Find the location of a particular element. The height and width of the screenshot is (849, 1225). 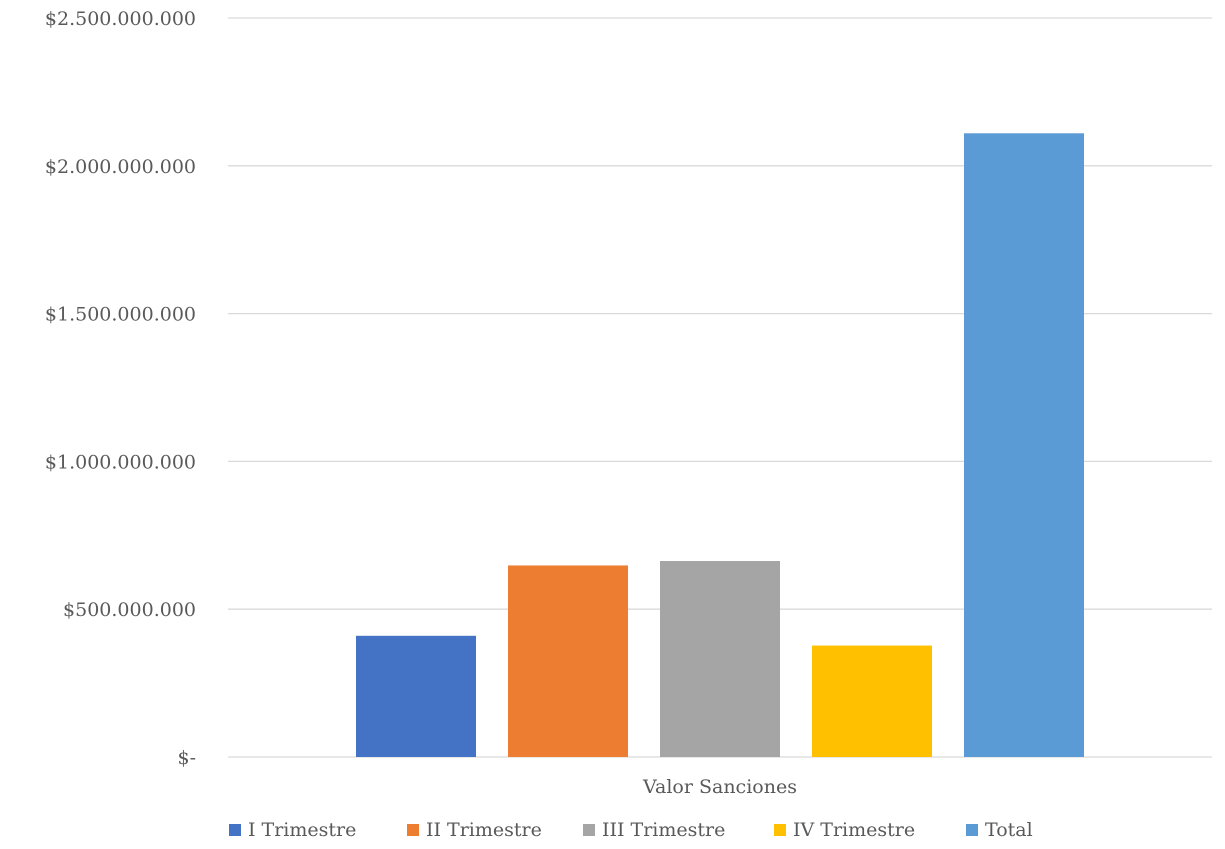

legend-label: III Trimestre is located at coordinates (663, 830).